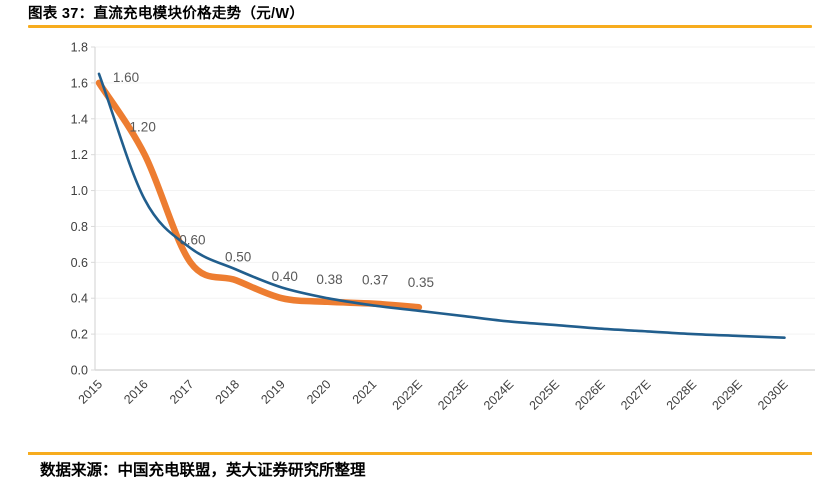 Image resolution: width=830 pixels, height=483 pixels. I want to click on data-label: 0.40, so click(285, 276).